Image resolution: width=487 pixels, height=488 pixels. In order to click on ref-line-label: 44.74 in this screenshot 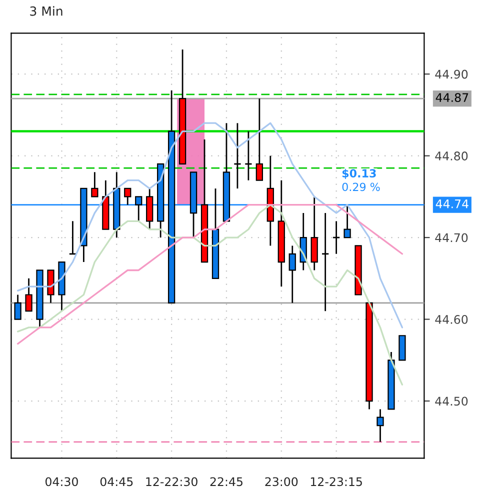, I will do `click(452, 203)`.